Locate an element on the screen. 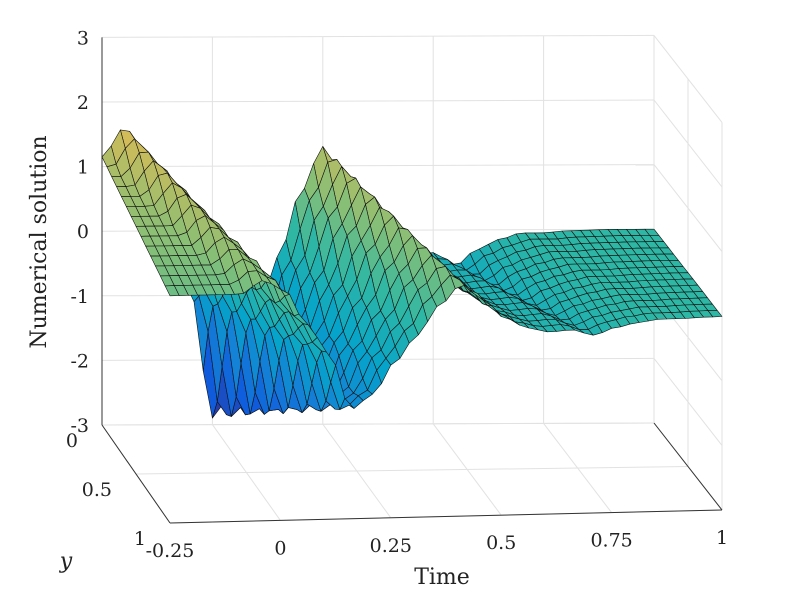 The image size is (794, 596). x-axis-label: Time is located at coordinates (442, 577).